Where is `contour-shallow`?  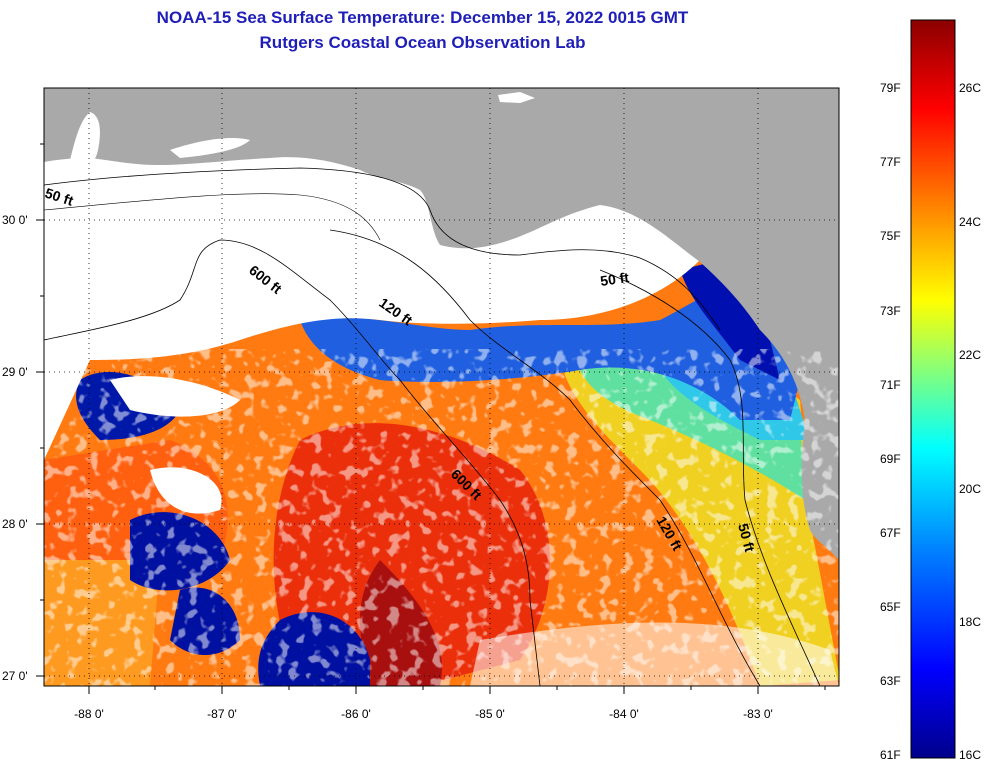
contour-shallow is located at coordinates (212, 217).